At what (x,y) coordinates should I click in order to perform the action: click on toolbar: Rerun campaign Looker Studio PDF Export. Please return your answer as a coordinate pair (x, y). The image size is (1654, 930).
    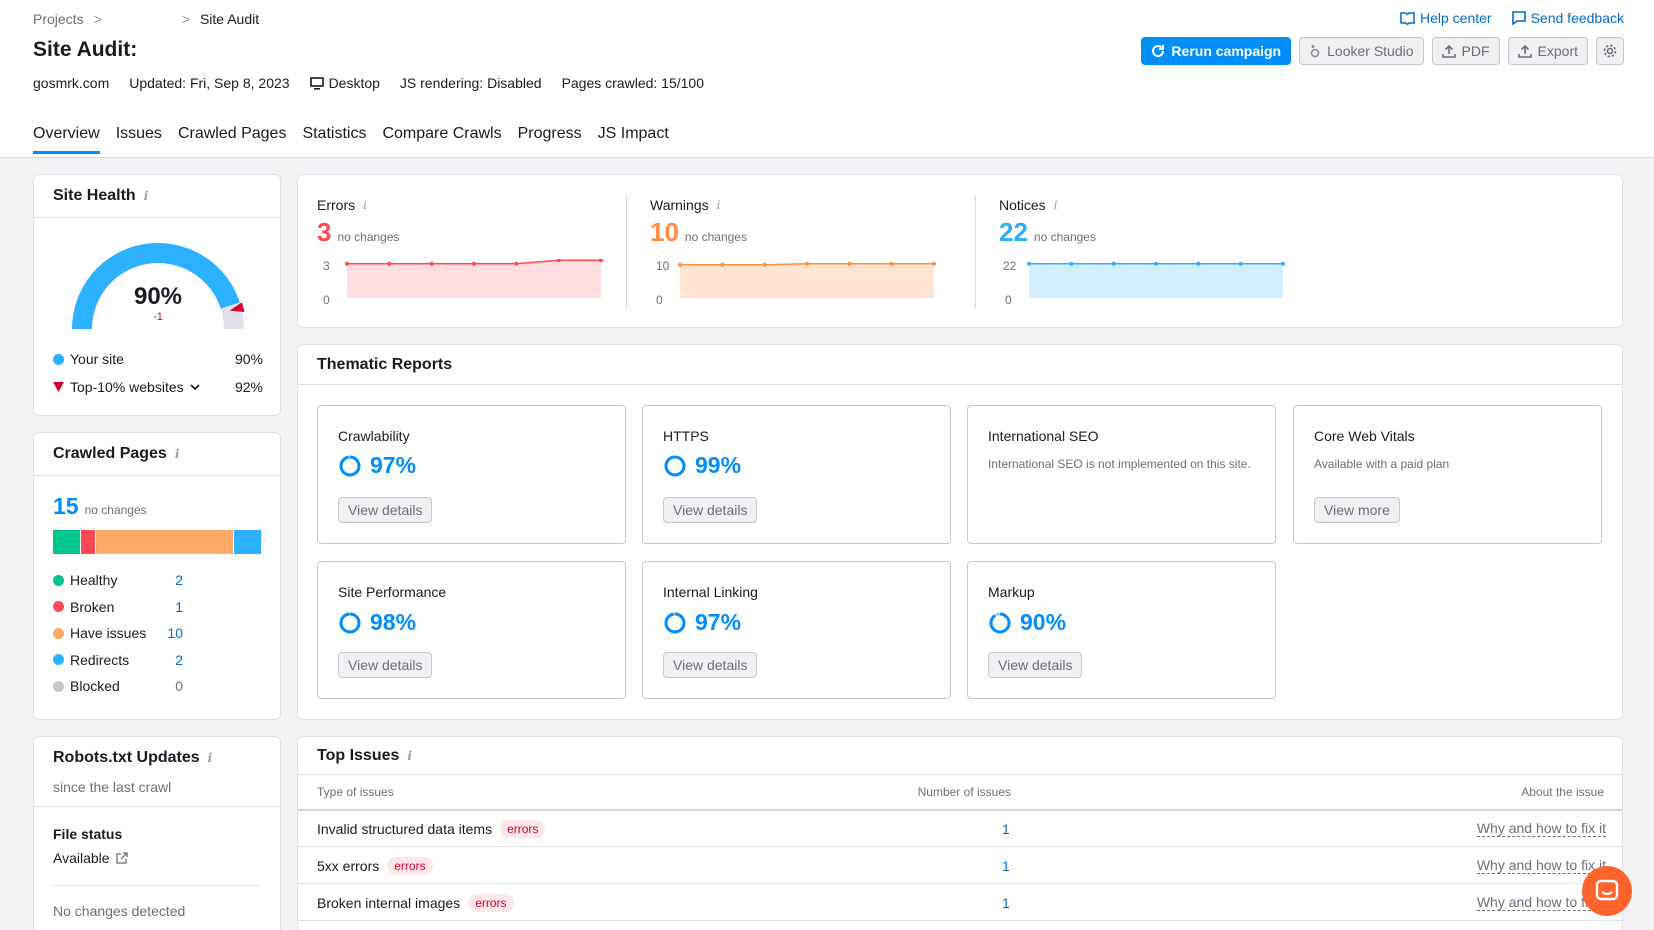
    Looking at the image, I should click on (1382, 51).